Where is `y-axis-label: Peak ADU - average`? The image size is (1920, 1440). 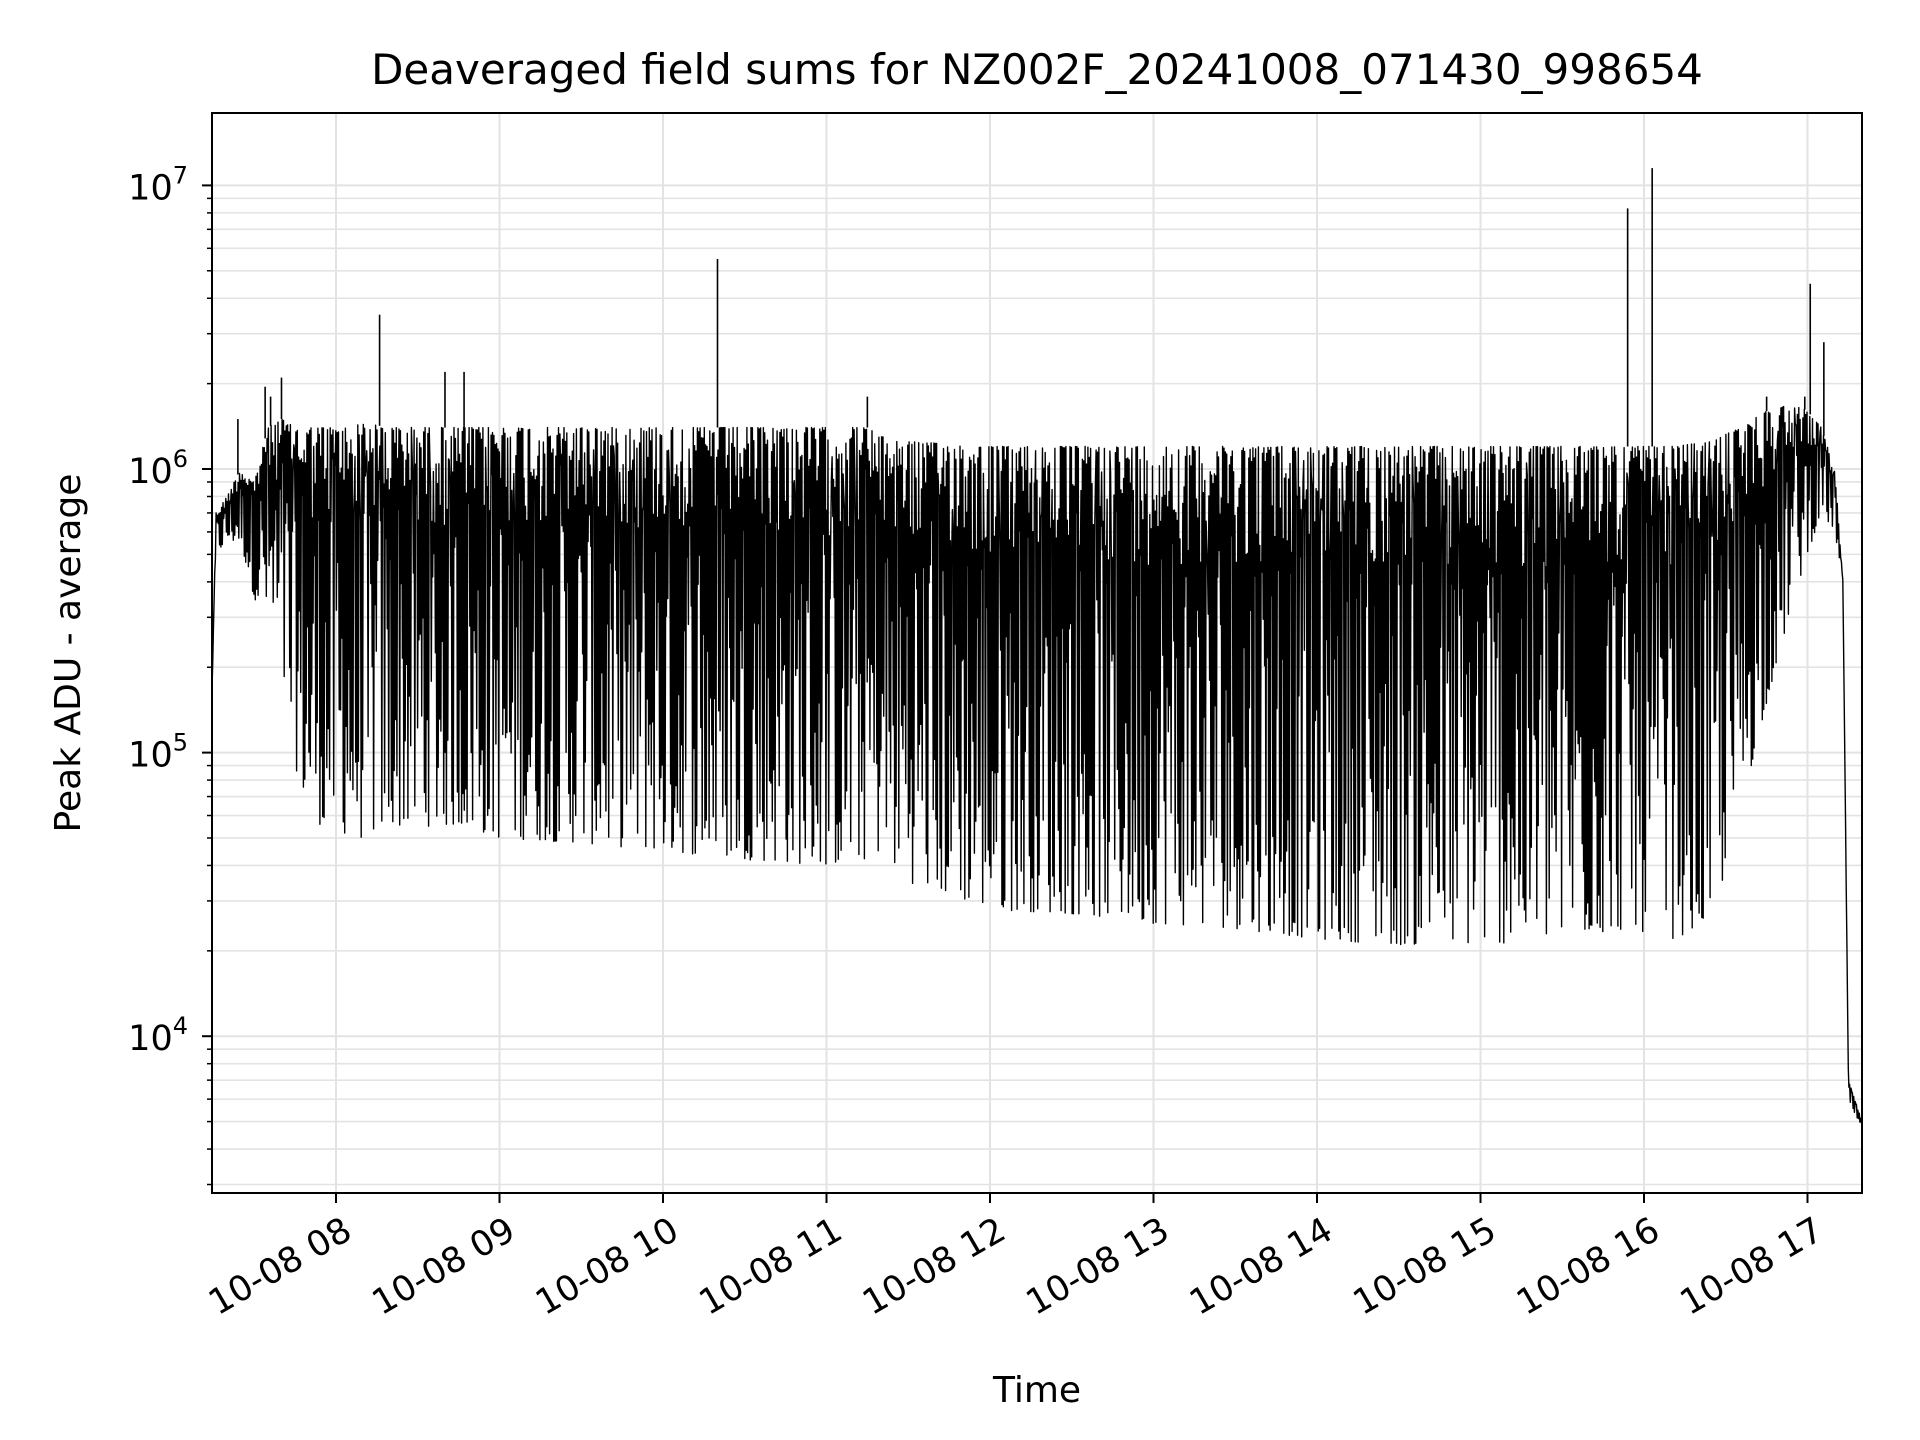
y-axis-label: Peak ADU - average is located at coordinates (68, 653).